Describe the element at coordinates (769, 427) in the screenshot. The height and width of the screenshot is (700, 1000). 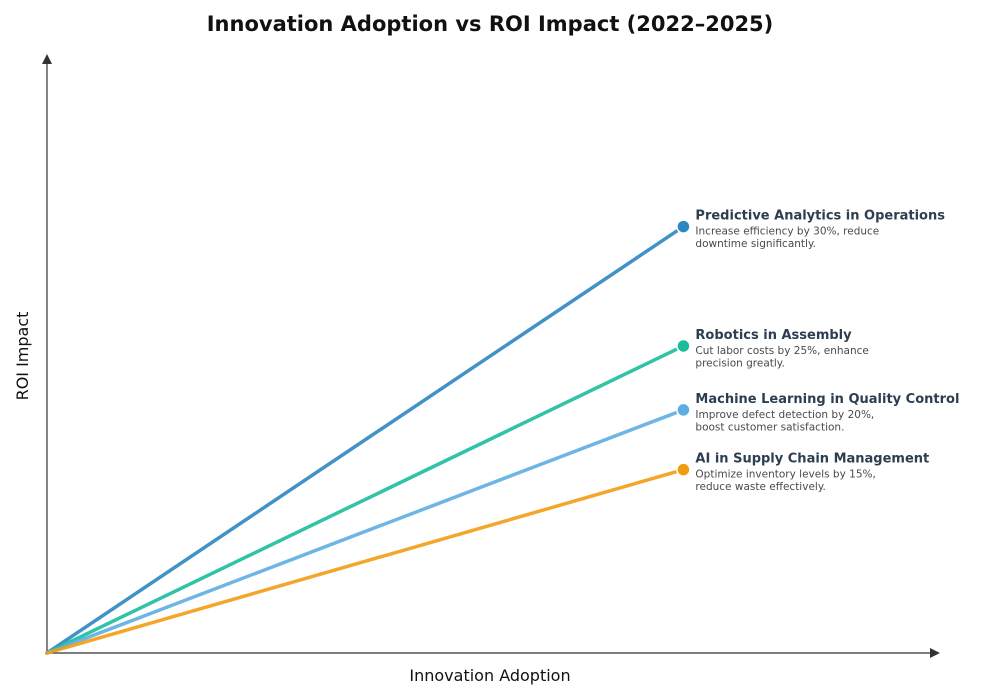
I see `series-description-machine-learning-in-quality-control: boost customer satisfaction.` at that location.